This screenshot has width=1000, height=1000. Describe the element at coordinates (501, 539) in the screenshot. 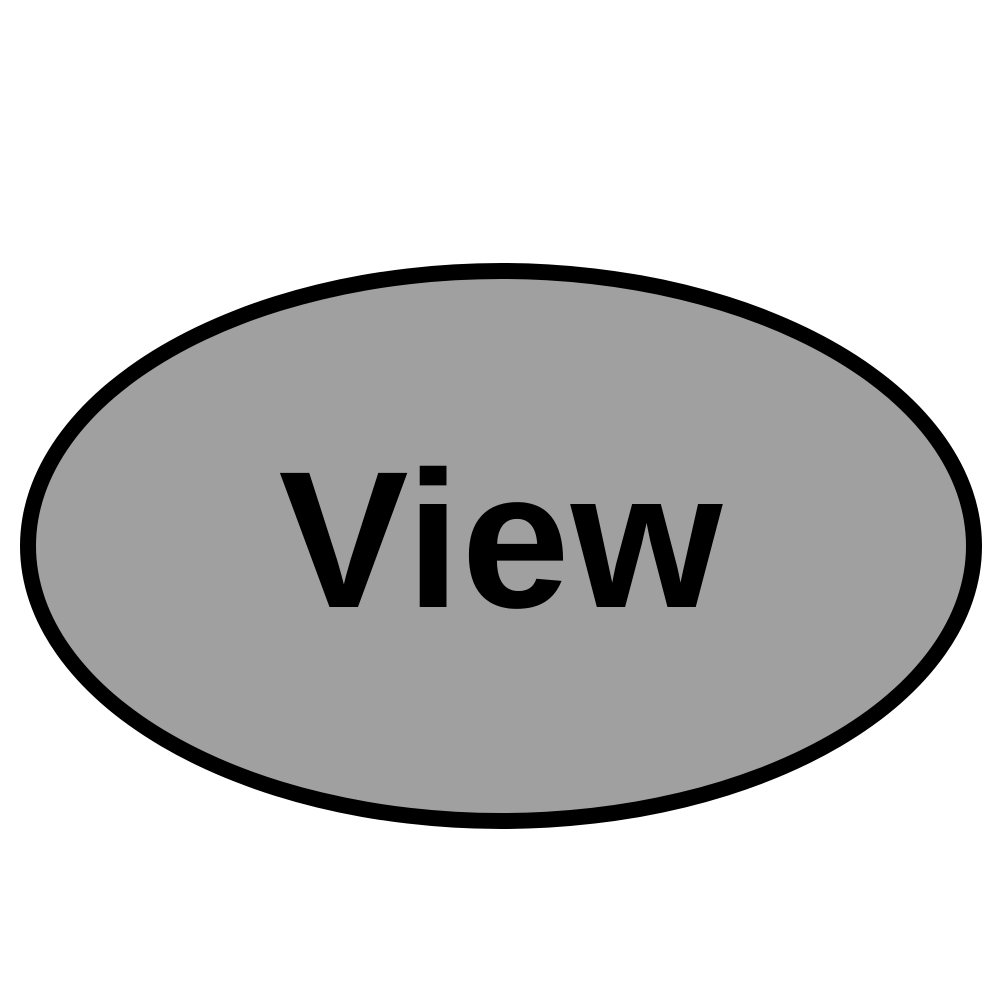

I see `view-button-label: View` at that location.